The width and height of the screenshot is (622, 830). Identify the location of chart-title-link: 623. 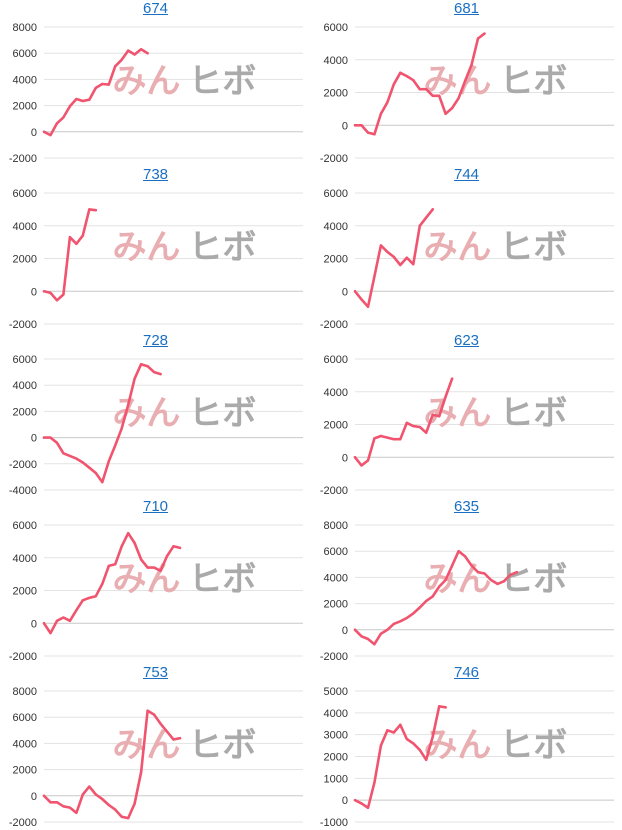
(466, 340).